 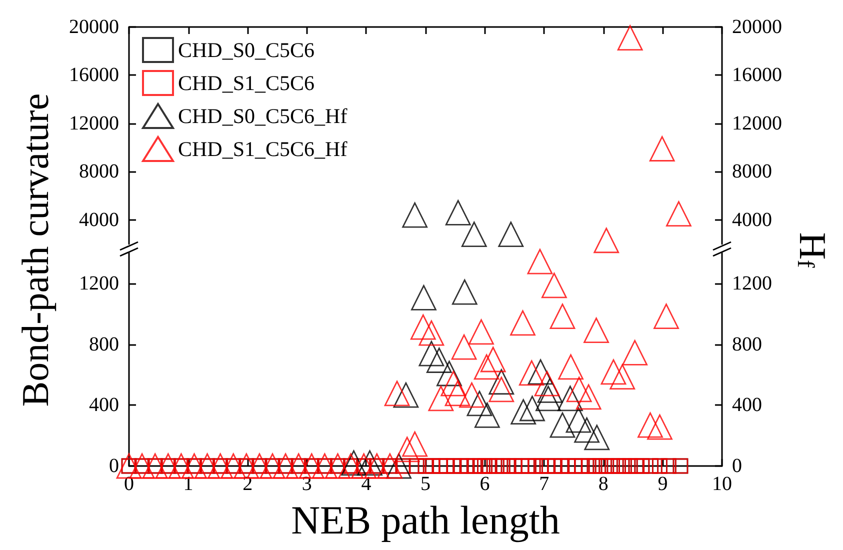 I want to click on x-tick-label: 7, so click(x=544, y=484).